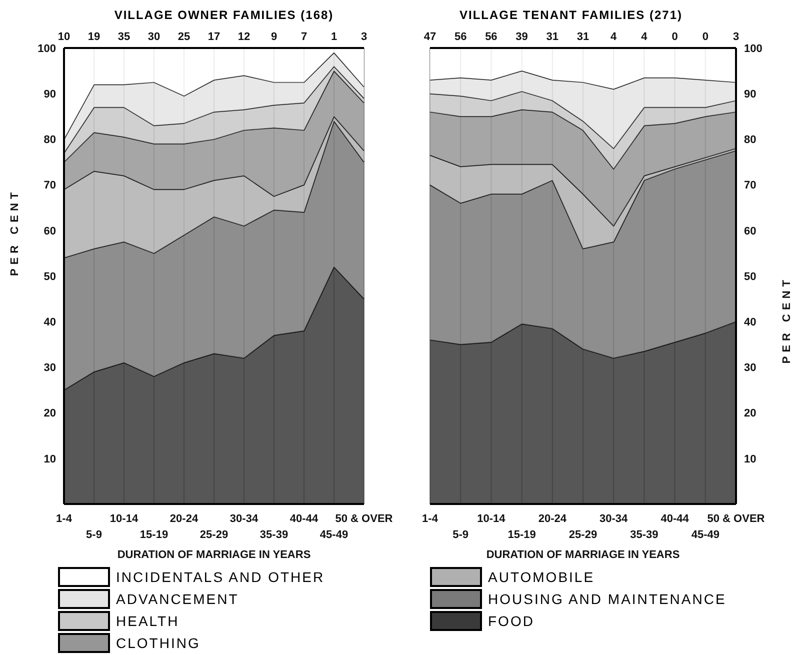 This screenshot has width=798, height=655. I want to click on text: 39, so click(522, 37).